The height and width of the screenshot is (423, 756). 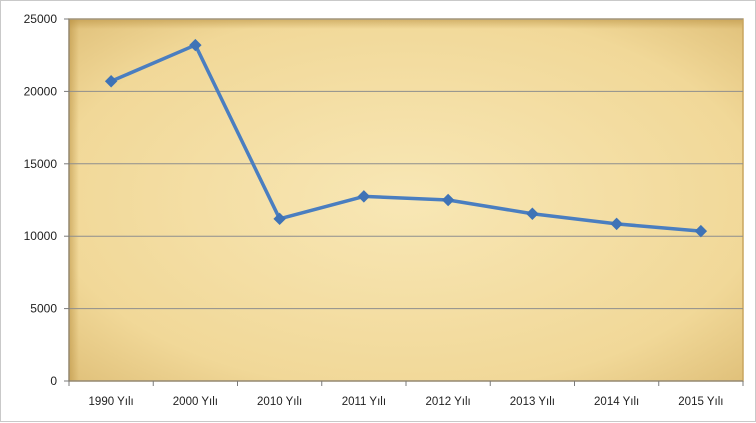 I want to click on y-tick-label: 5000, so click(x=43, y=309).